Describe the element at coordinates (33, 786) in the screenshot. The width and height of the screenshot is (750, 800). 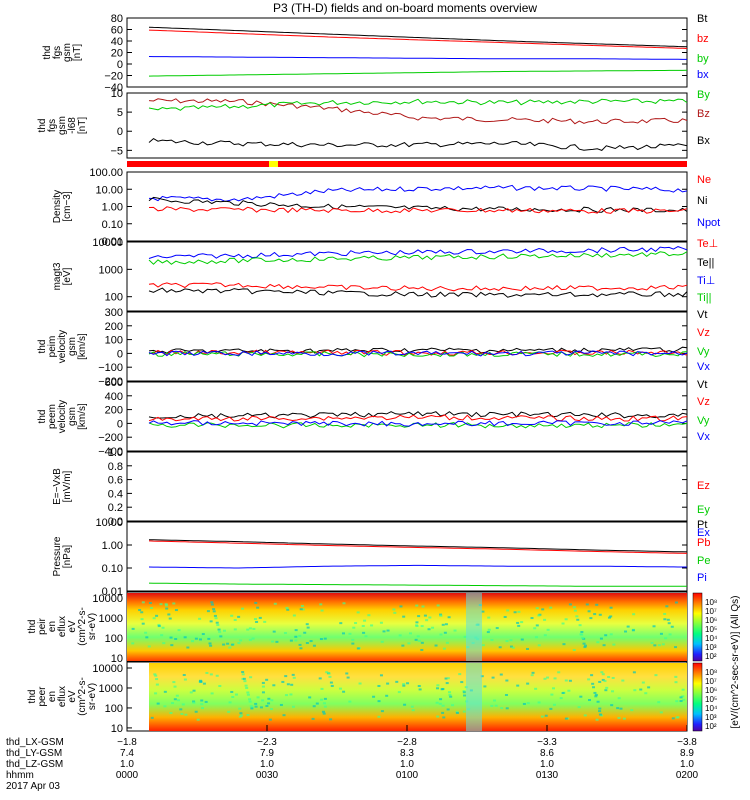
I see `x-date-label: 2017 Apr 03` at that location.